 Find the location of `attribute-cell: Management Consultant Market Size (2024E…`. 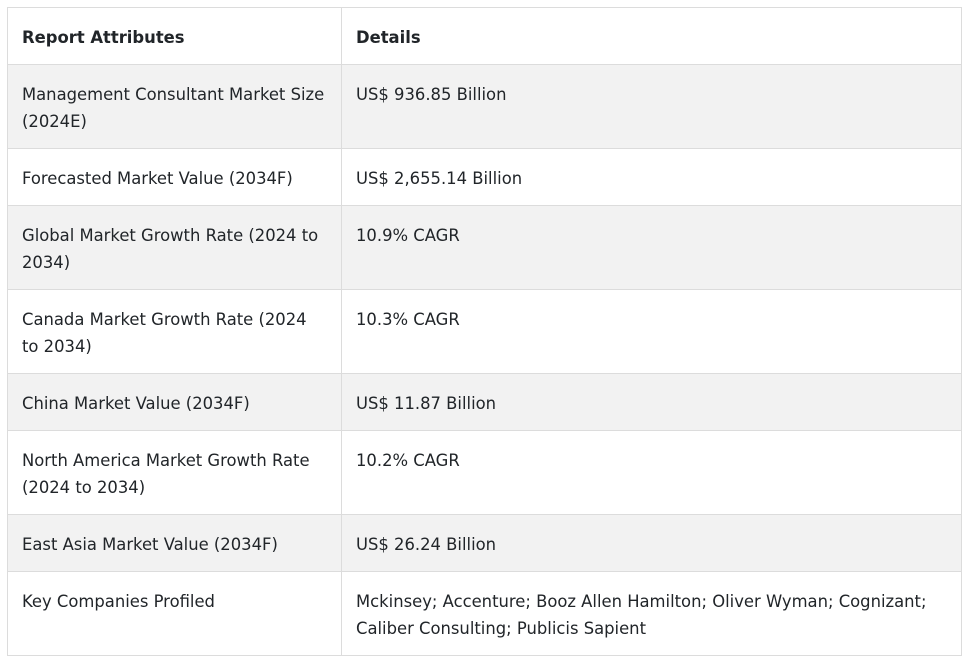

attribute-cell: Management Consultant Market Size (2024E… is located at coordinates (174, 106).